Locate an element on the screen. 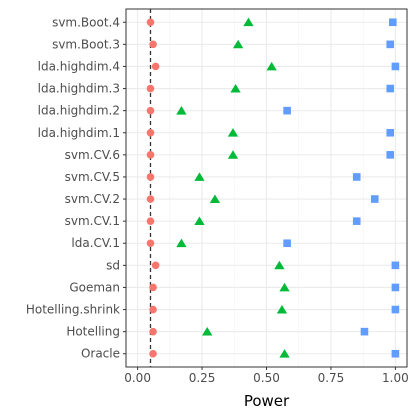  y-tick-label: svm.Boot.3 is located at coordinates (86, 44).